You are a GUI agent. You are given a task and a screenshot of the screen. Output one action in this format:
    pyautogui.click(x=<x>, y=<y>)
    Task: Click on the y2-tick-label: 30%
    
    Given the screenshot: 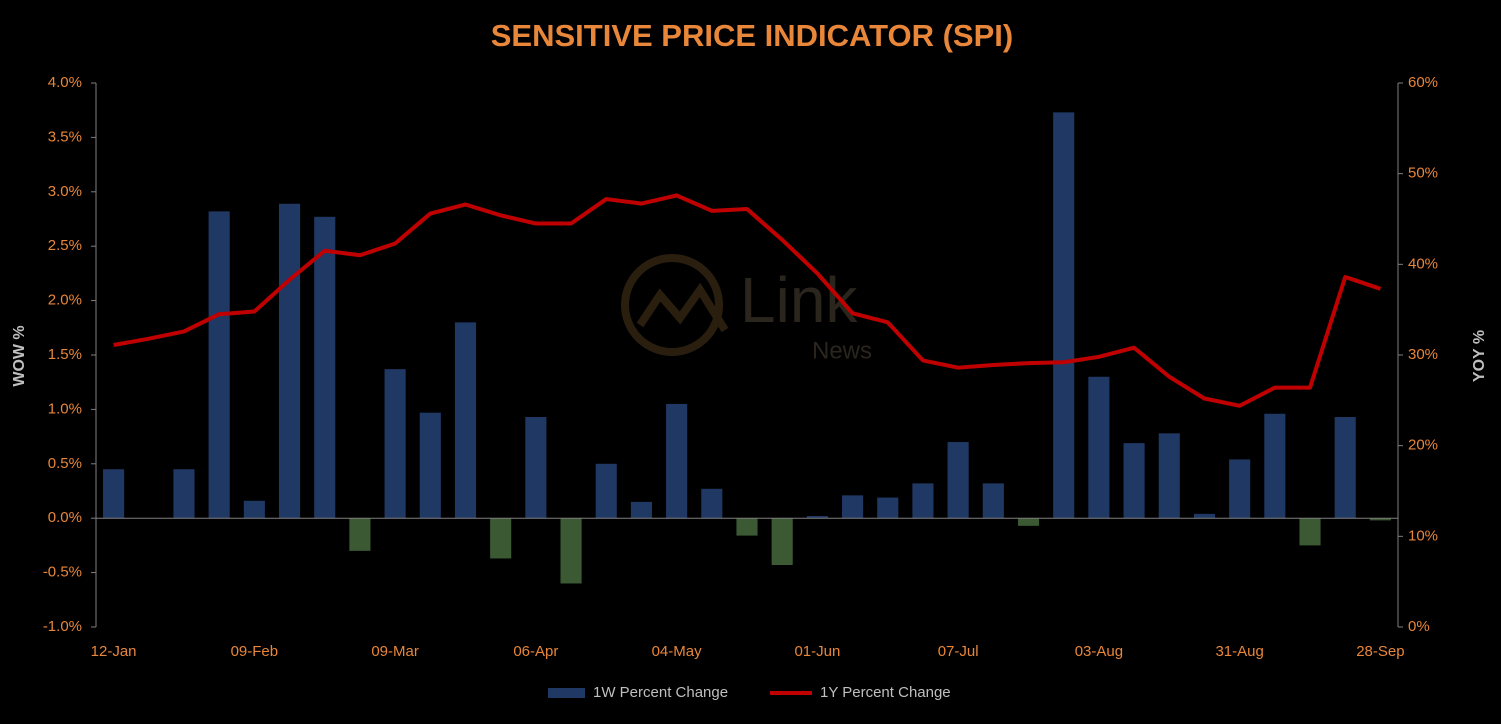 What is the action you would take?
    pyautogui.click(x=1423, y=354)
    